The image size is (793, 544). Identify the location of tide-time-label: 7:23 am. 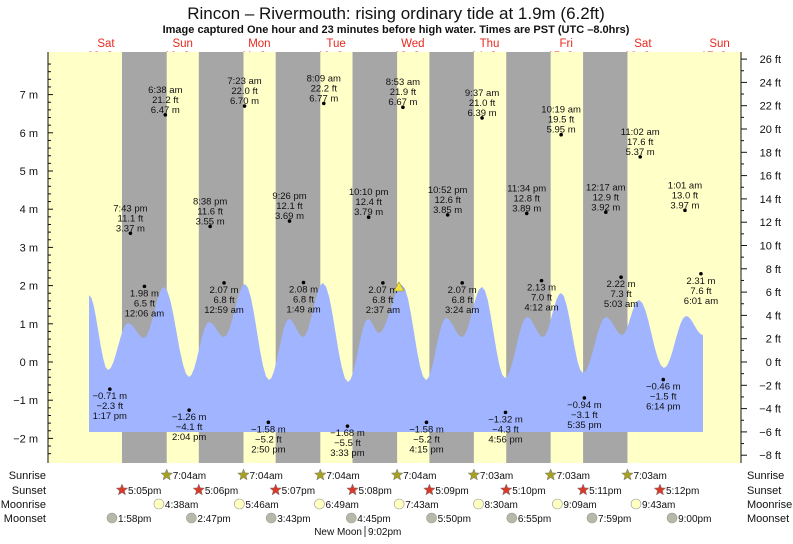
(244, 81).